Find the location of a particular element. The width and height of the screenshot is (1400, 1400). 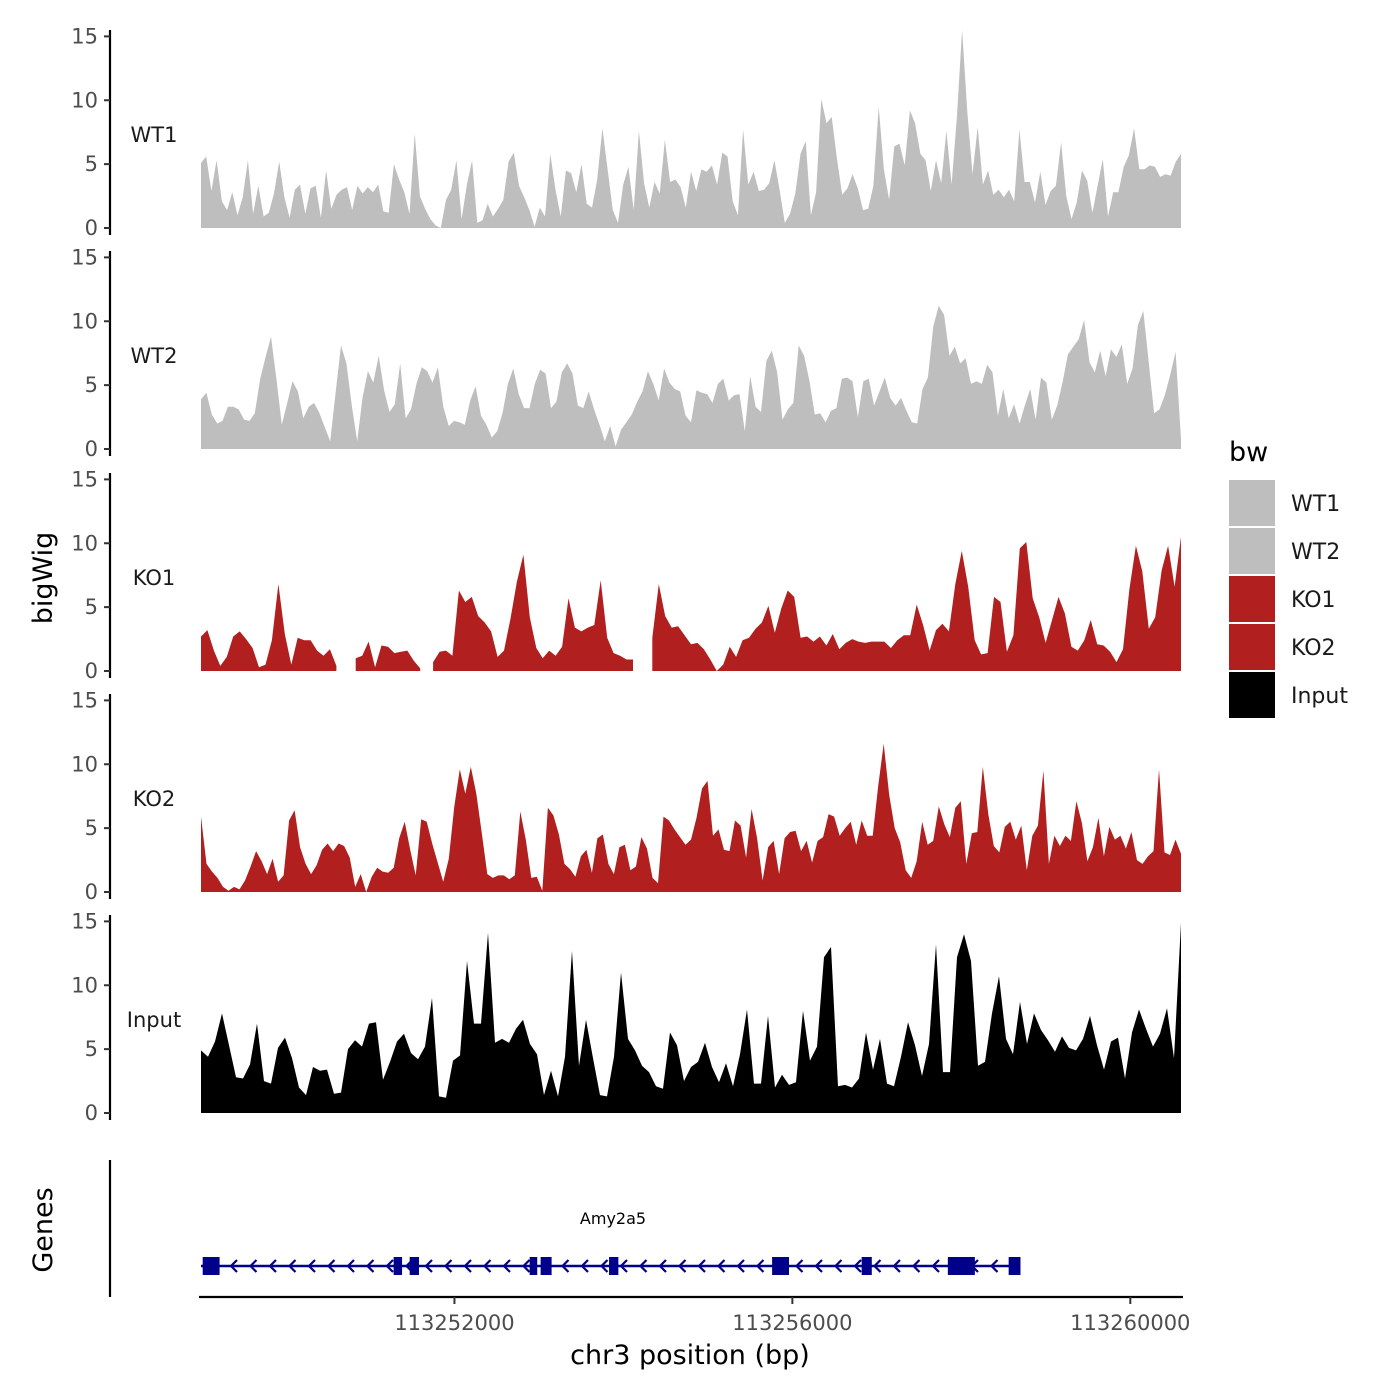

track-wt2: 0 5 10 15 WT2 is located at coordinates (626, 353).